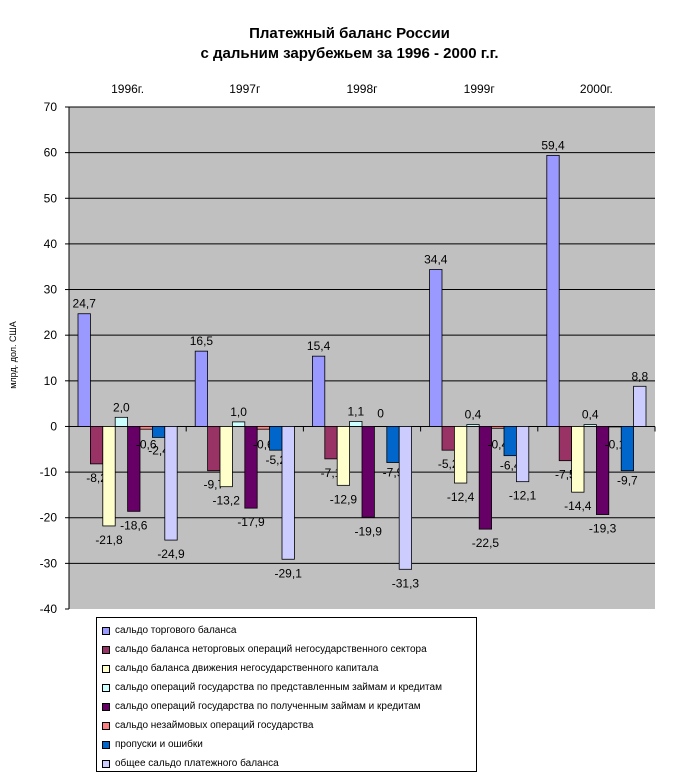 The image size is (699, 780). Describe the element at coordinates (349, 33) in the screenshot. I see `chart-title-line1: Платежный баланс России` at that location.